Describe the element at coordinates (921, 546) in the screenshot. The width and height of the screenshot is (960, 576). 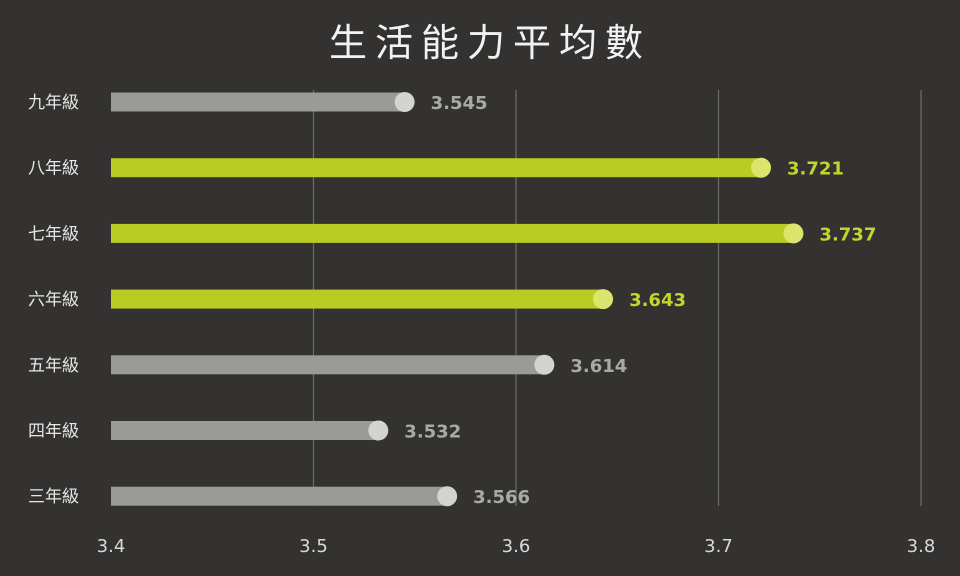
I see `x-tick-label: 3.8` at that location.